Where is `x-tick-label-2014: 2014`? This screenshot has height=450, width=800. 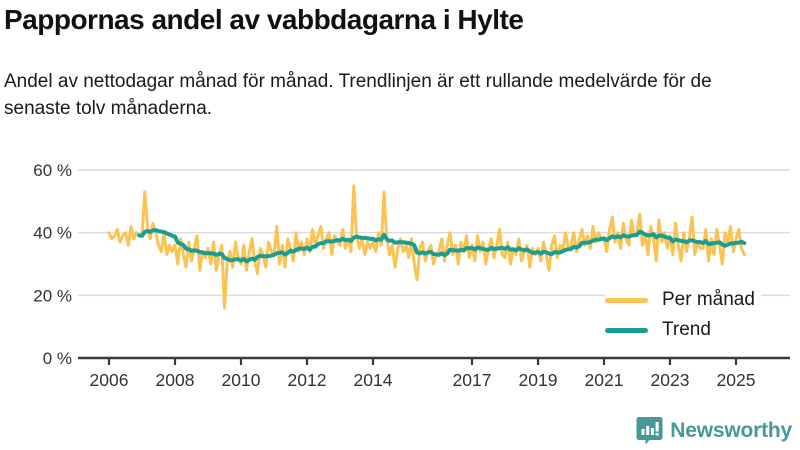 x-tick-label-2014: 2014 is located at coordinates (373, 380).